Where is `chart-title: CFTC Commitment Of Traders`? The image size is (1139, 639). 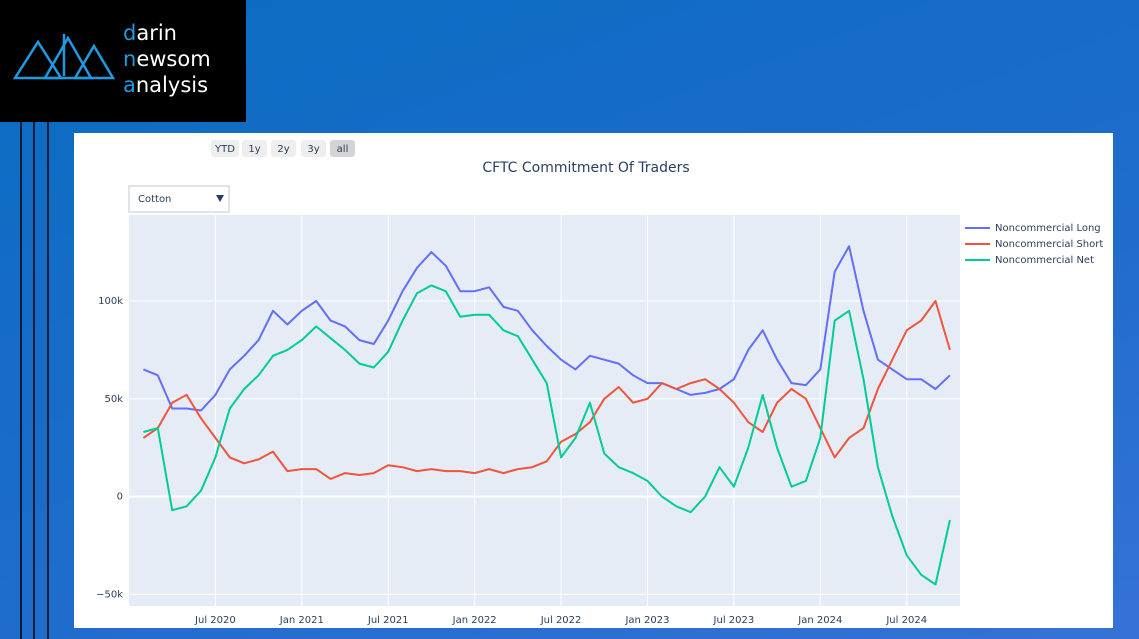 chart-title: CFTC Commitment Of Traders is located at coordinates (585, 168).